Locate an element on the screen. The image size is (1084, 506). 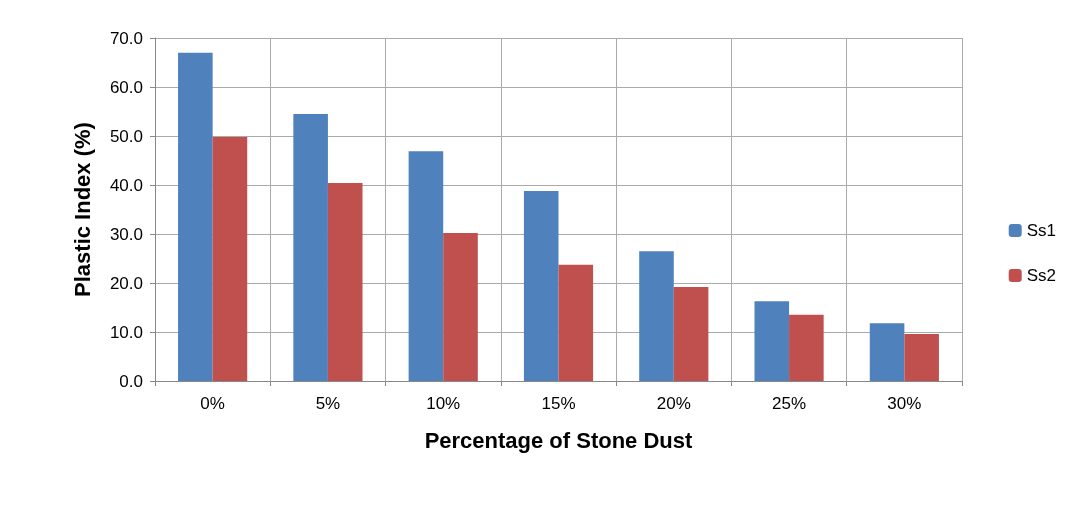
x-tick-label: 25% is located at coordinates (789, 403).